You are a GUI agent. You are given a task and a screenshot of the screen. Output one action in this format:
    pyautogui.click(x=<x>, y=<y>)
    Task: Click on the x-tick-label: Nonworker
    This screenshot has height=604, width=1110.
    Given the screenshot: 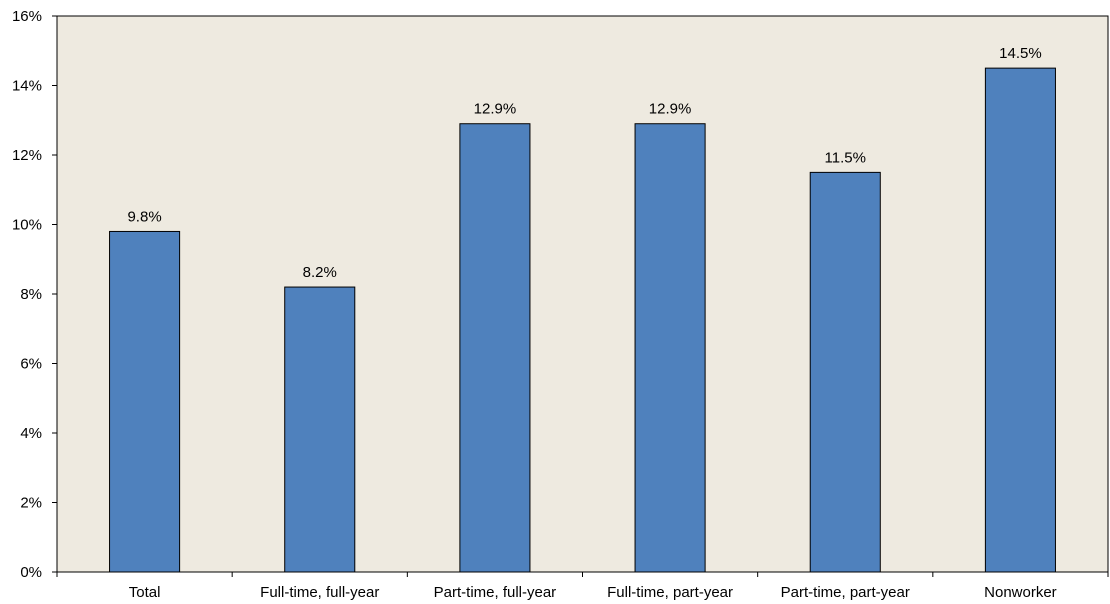 What is the action you would take?
    pyautogui.click(x=1020, y=592)
    